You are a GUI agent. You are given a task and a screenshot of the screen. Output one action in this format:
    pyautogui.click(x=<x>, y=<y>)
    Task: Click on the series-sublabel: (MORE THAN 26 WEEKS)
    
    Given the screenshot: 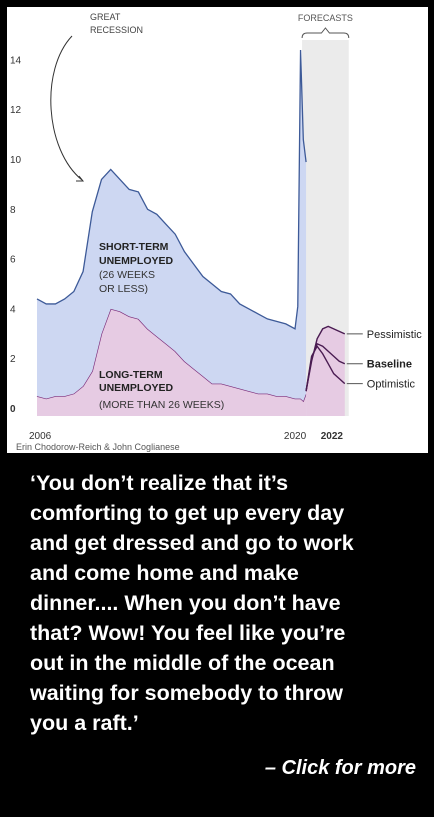 What is the action you would take?
    pyautogui.click(x=161, y=405)
    